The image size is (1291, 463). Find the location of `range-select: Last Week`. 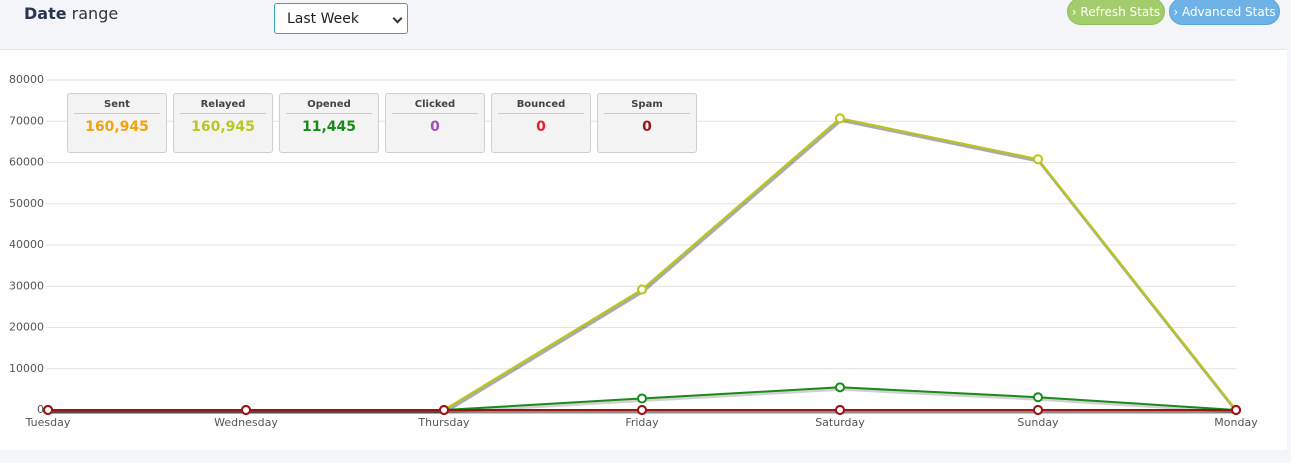

range-select: Last Week is located at coordinates (341, 18).